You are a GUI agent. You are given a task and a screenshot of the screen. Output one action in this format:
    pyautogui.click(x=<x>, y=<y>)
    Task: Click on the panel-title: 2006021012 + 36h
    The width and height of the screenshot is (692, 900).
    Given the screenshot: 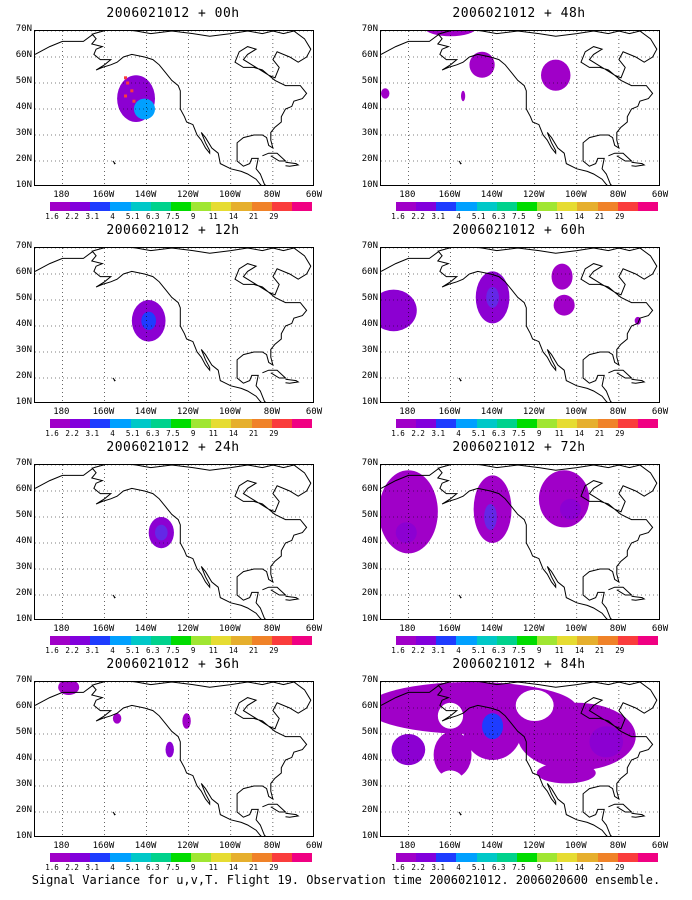 What is the action you would take?
    pyautogui.click(x=173, y=664)
    